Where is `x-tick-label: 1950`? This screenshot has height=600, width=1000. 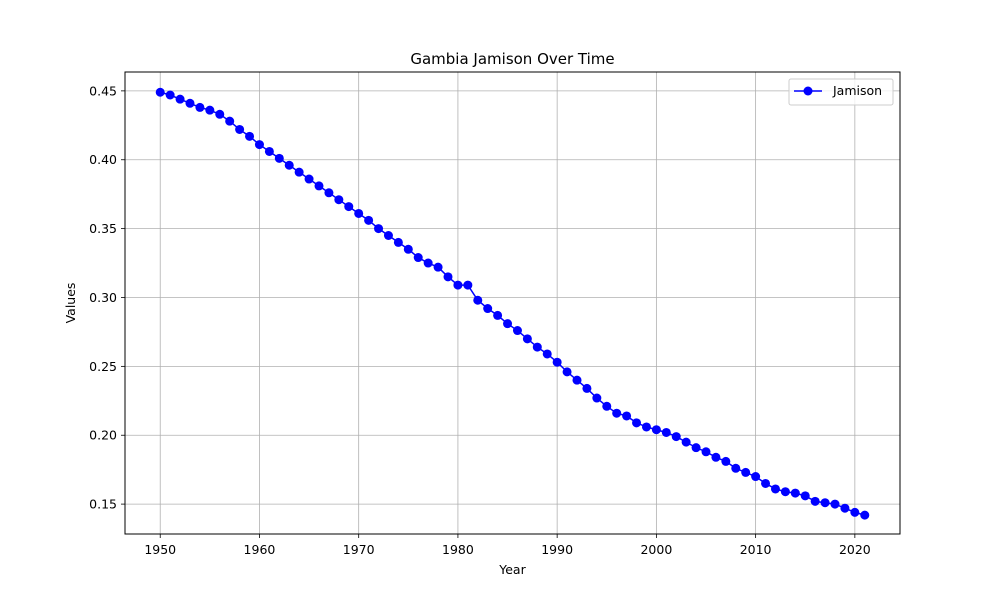 x-tick-label: 1950 is located at coordinates (160, 549).